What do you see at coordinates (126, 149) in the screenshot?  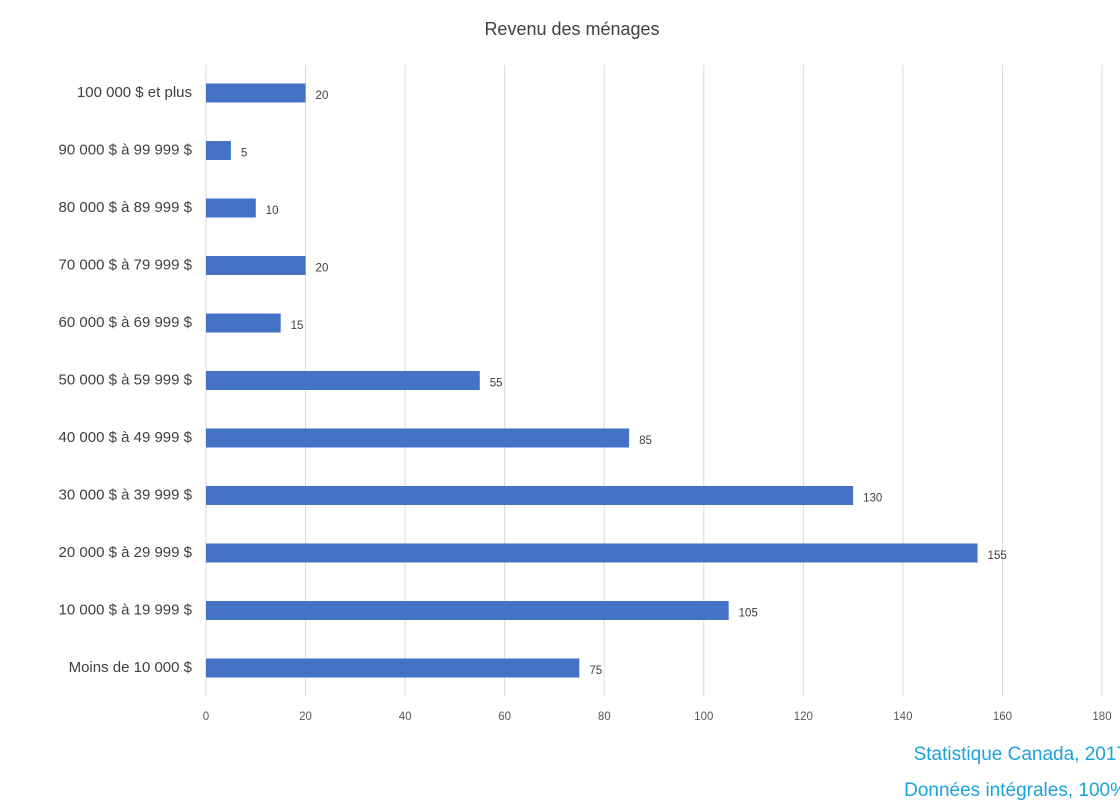 I see `y-tick-label: 90 000 $ à 99 999 $` at bounding box center [126, 149].